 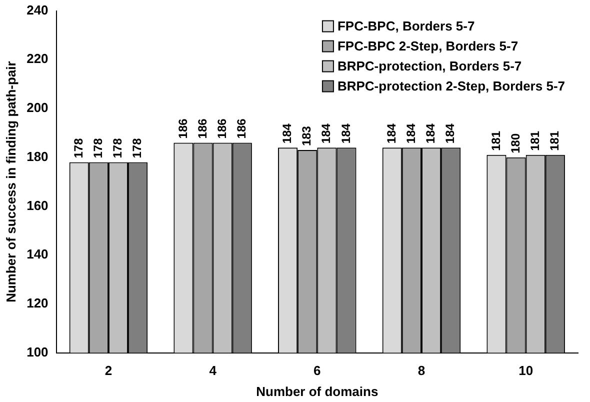 I want to click on x-tick-label: 8, so click(x=422, y=370).